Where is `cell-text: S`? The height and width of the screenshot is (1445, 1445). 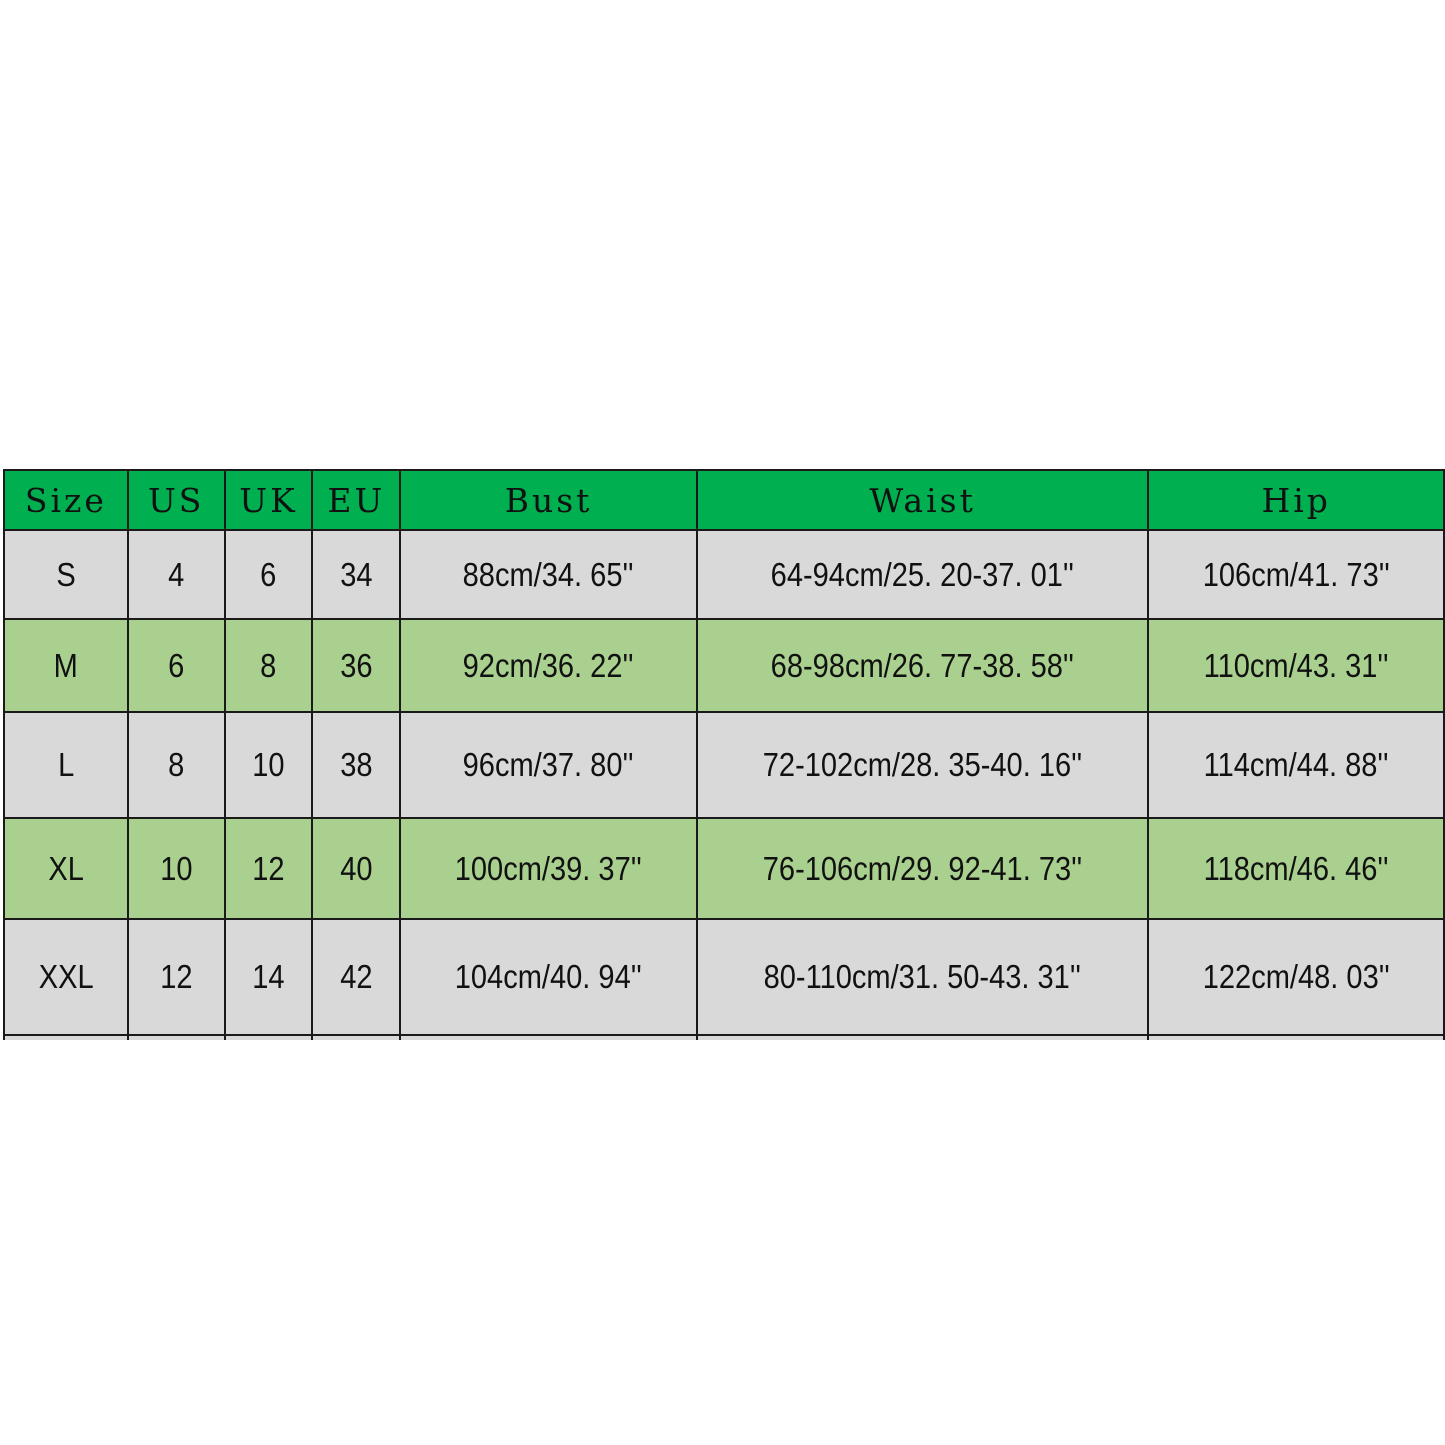 cell-text: S is located at coordinates (66, 574).